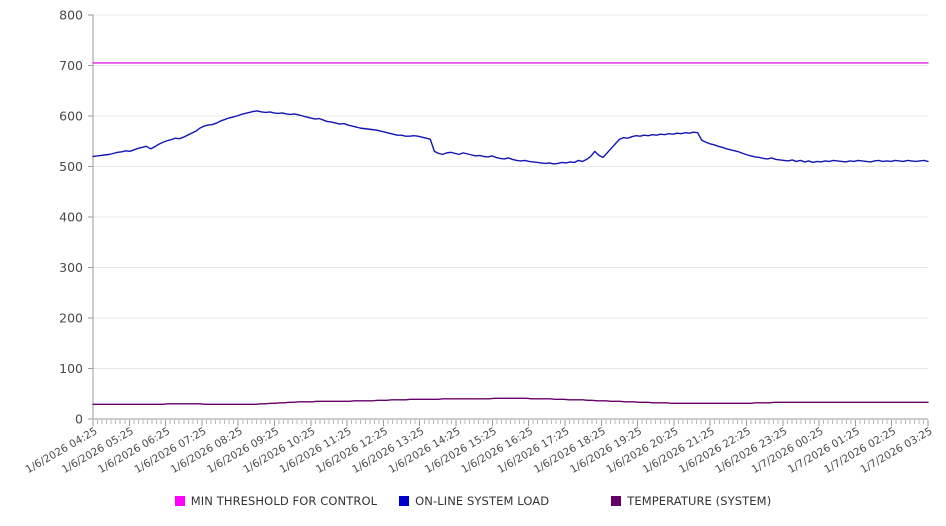  I want to click on legend-swatch-online-system-load, so click(404, 501).